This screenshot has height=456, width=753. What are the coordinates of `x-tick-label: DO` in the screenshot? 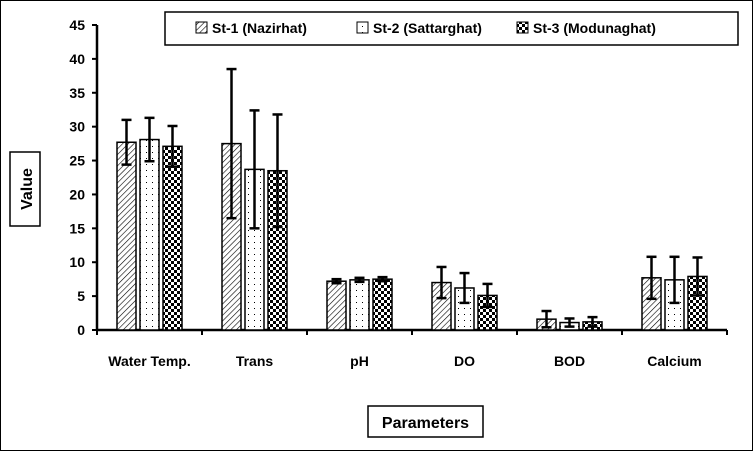 It's located at (464, 361).